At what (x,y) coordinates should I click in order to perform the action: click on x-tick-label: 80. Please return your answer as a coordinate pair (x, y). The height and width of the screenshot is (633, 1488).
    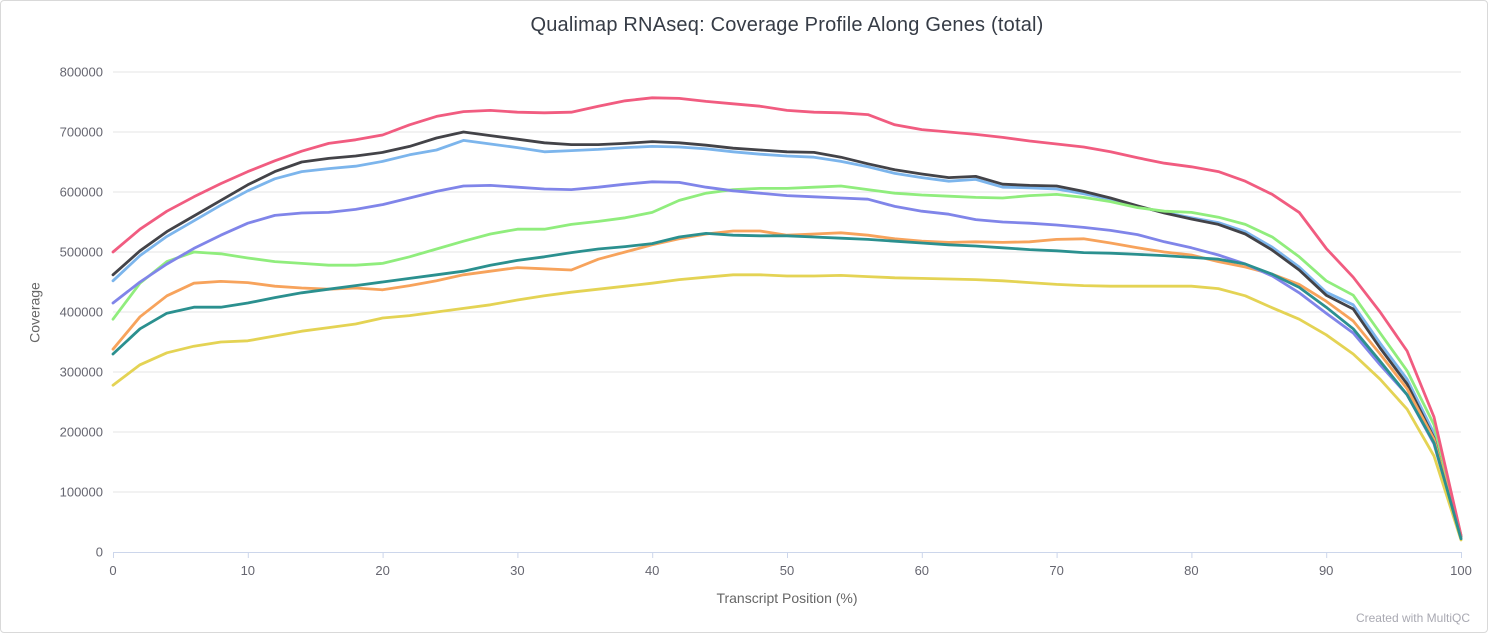
    Looking at the image, I should click on (1191, 570).